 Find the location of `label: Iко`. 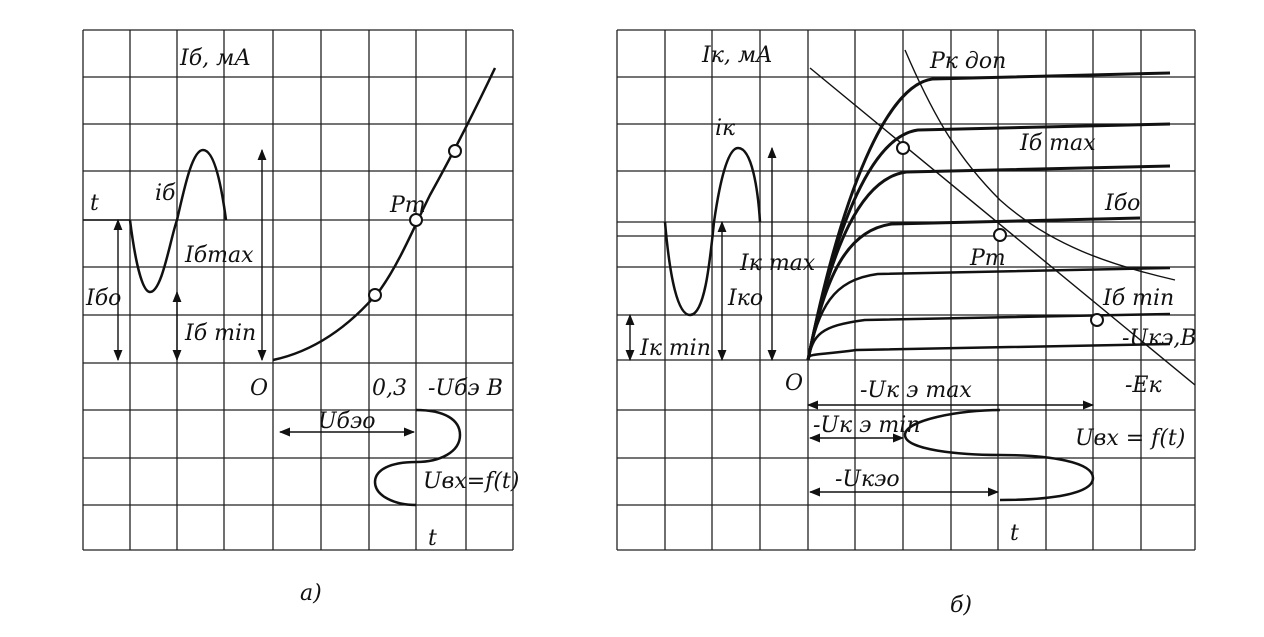

label: Iко is located at coordinates (745, 298).